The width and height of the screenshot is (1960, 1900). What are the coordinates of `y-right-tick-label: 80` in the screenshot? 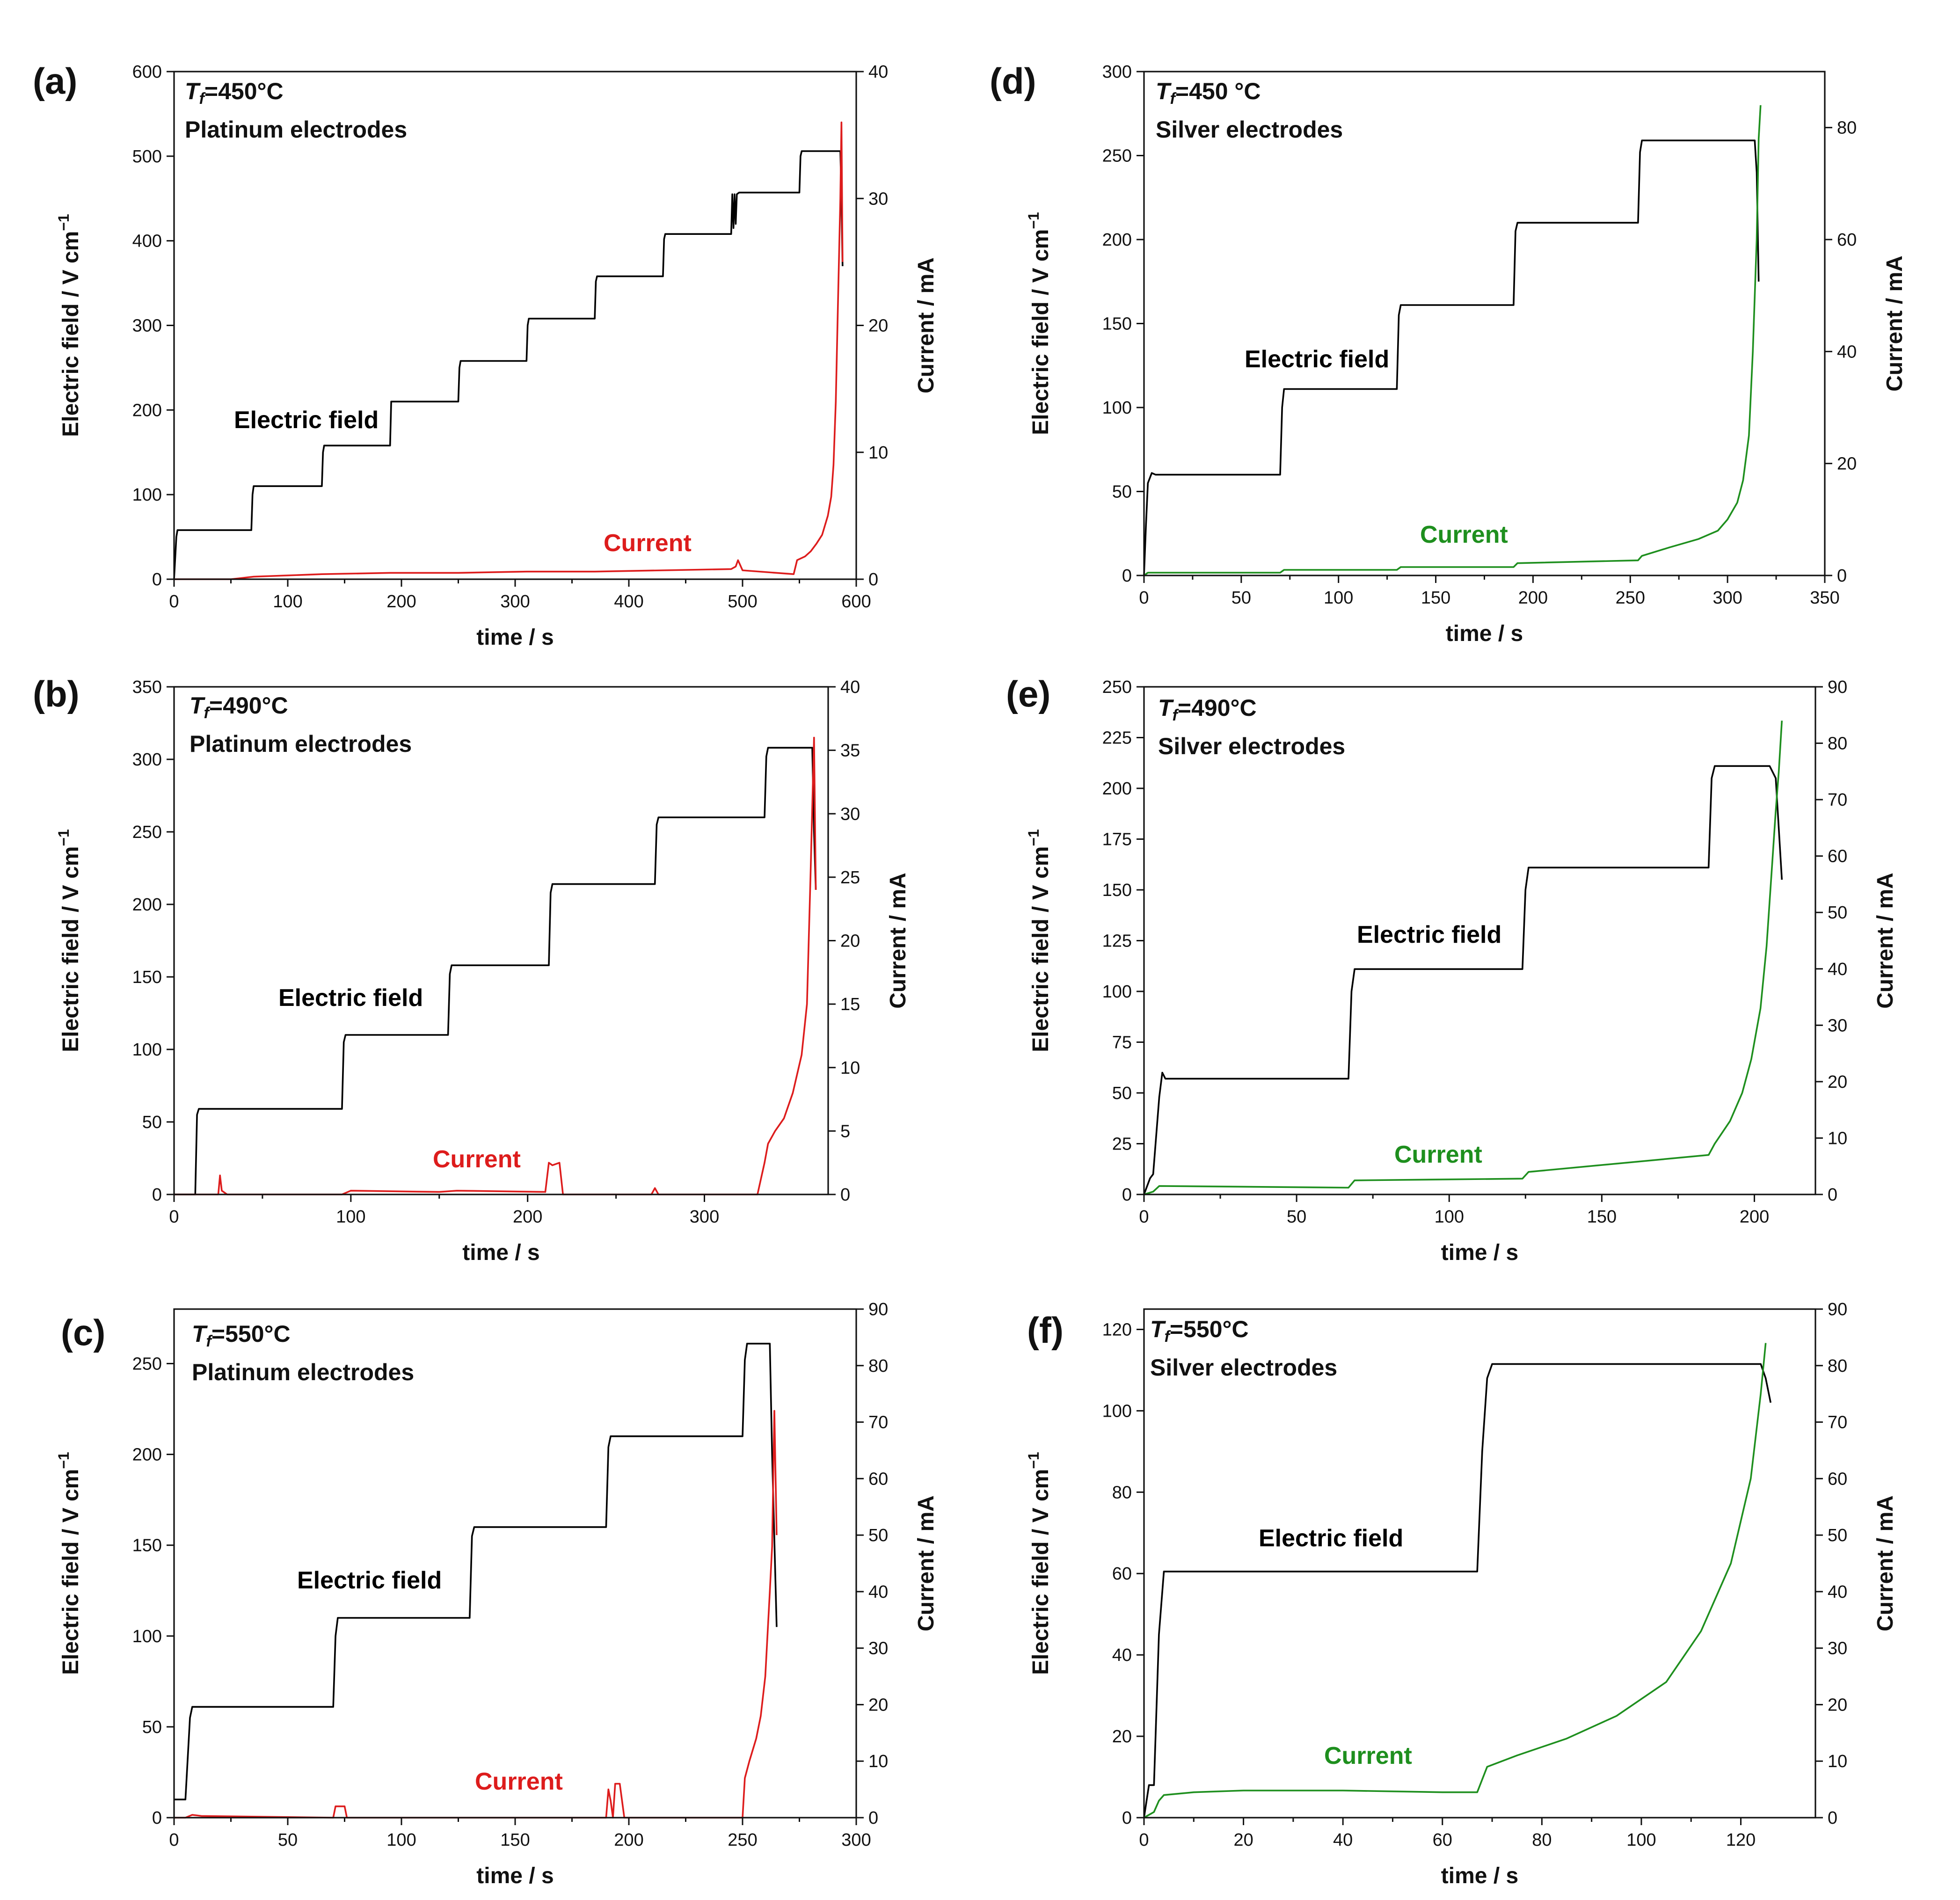 It's located at (1838, 1366).